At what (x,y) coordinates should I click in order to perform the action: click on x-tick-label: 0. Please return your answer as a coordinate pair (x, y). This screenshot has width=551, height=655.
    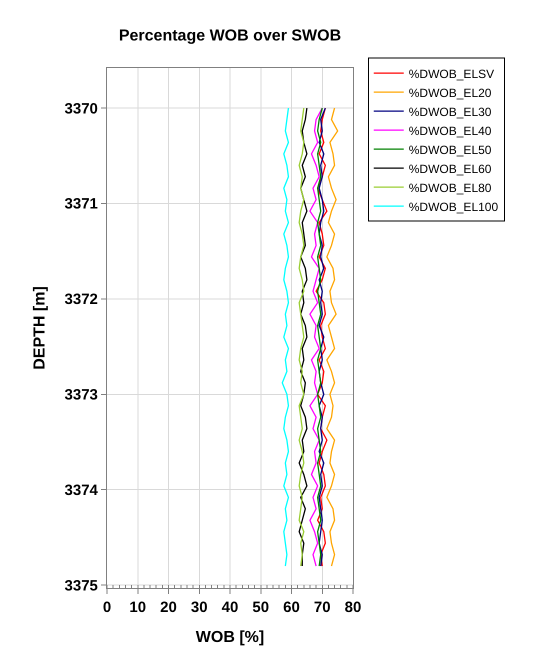
    Looking at the image, I should click on (107, 607).